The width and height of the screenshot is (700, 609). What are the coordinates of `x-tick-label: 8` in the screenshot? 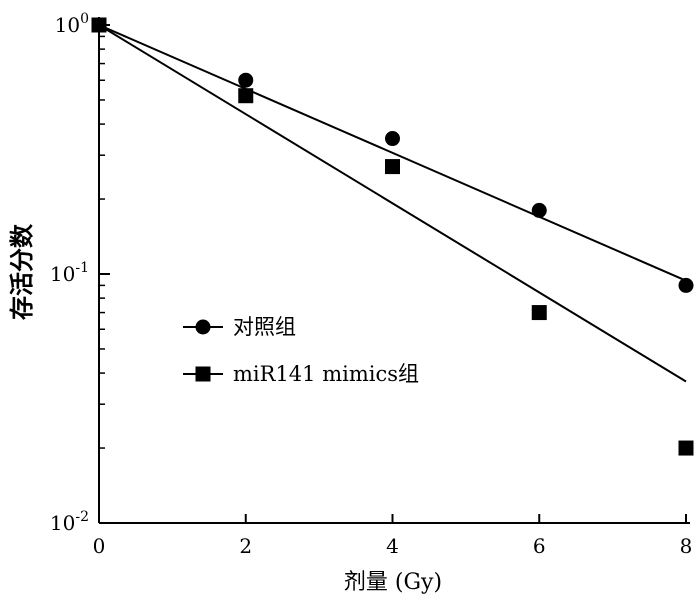 It's located at (686, 546).